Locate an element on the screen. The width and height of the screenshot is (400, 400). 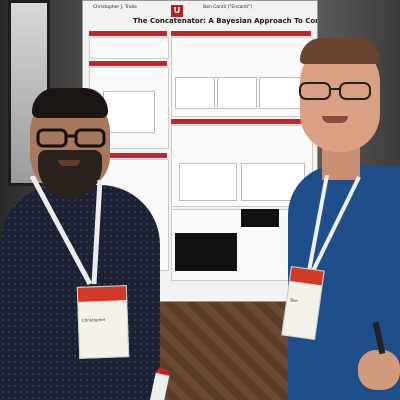
badge-left-name: Christopher is located at coordinates (93, 319).